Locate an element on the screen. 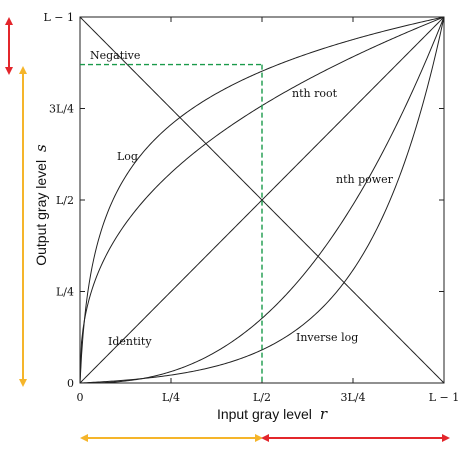 Image resolution: width=469 pixels, height=452 pixels. x-tick-label-1: L/4 is located at coordinates (171, 397).